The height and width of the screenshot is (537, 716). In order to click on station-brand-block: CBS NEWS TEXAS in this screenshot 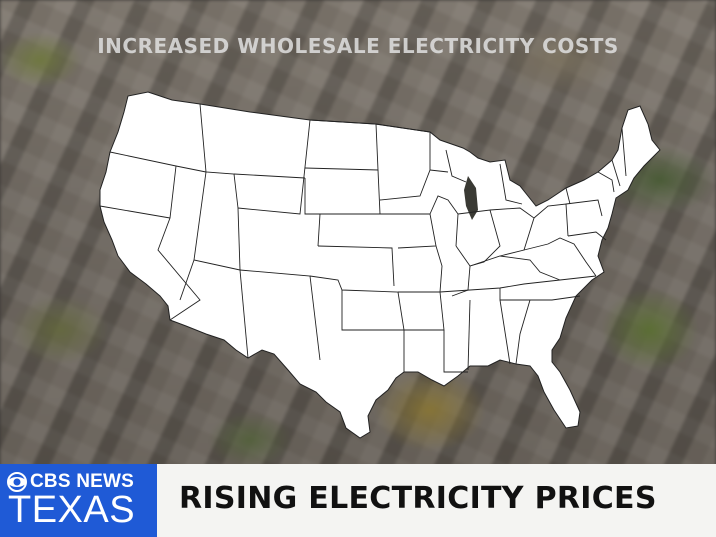, I will do `click(78, 500)`.